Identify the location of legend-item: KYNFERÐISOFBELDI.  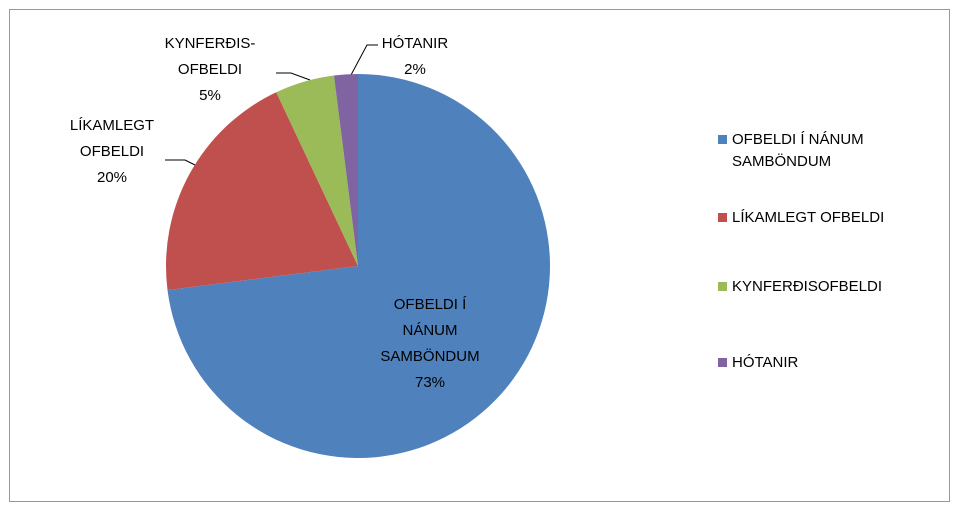
(830, 287).